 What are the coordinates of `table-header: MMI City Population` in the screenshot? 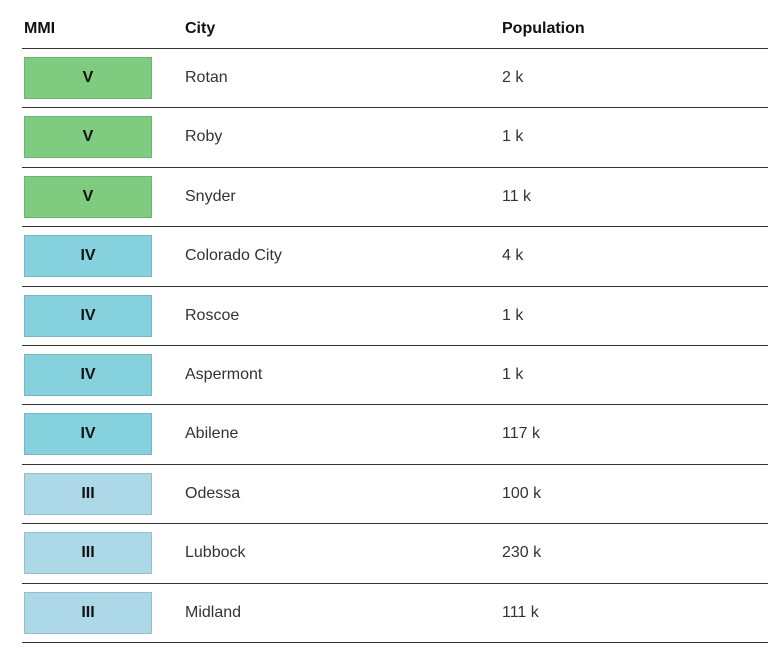 It's located at (395, 24).